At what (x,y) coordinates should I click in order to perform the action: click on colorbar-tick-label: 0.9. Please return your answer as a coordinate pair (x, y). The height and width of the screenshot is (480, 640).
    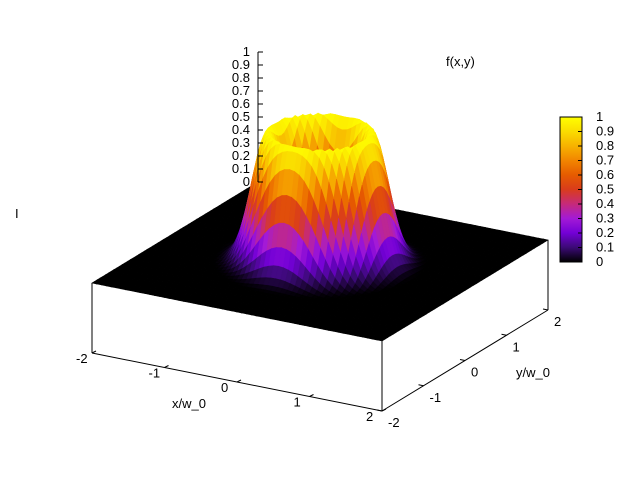
    Looking at the image, I should click on (605, 131).